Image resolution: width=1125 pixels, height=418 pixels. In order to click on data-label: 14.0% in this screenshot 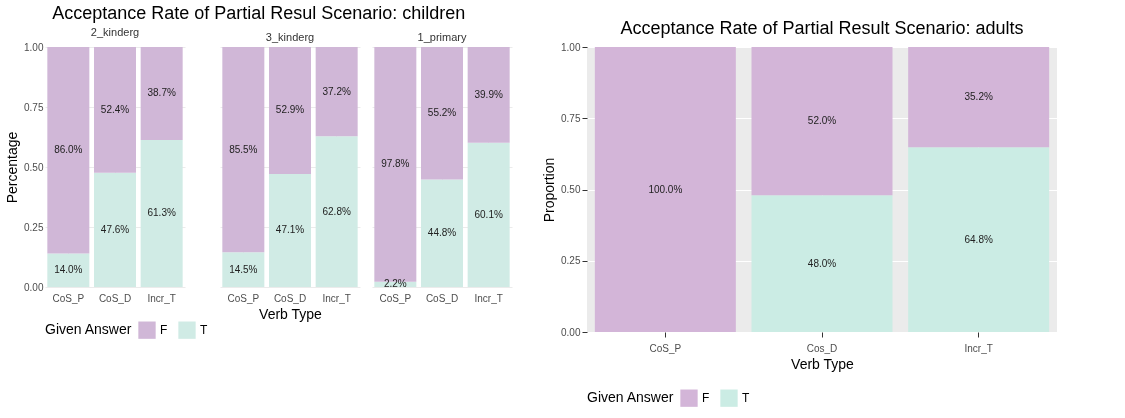, I will do `click(68, 270)`.